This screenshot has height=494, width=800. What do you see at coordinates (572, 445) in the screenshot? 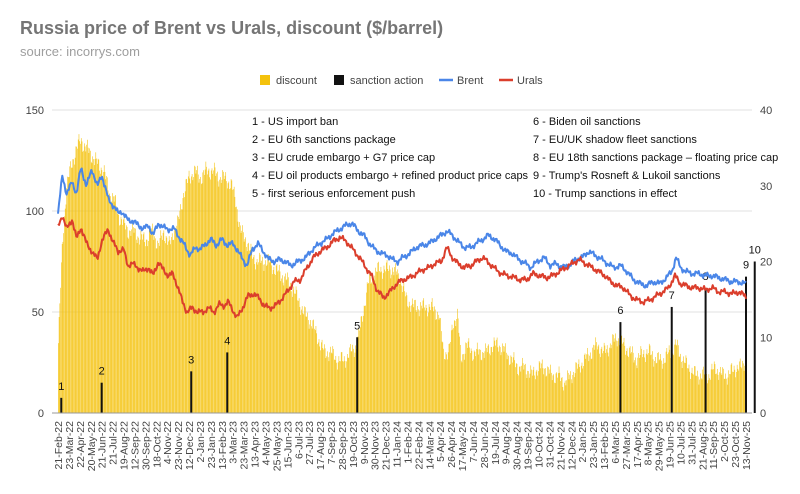
I see `x-tick-label: 12-Dec-24` at bounding box center [572, 445].